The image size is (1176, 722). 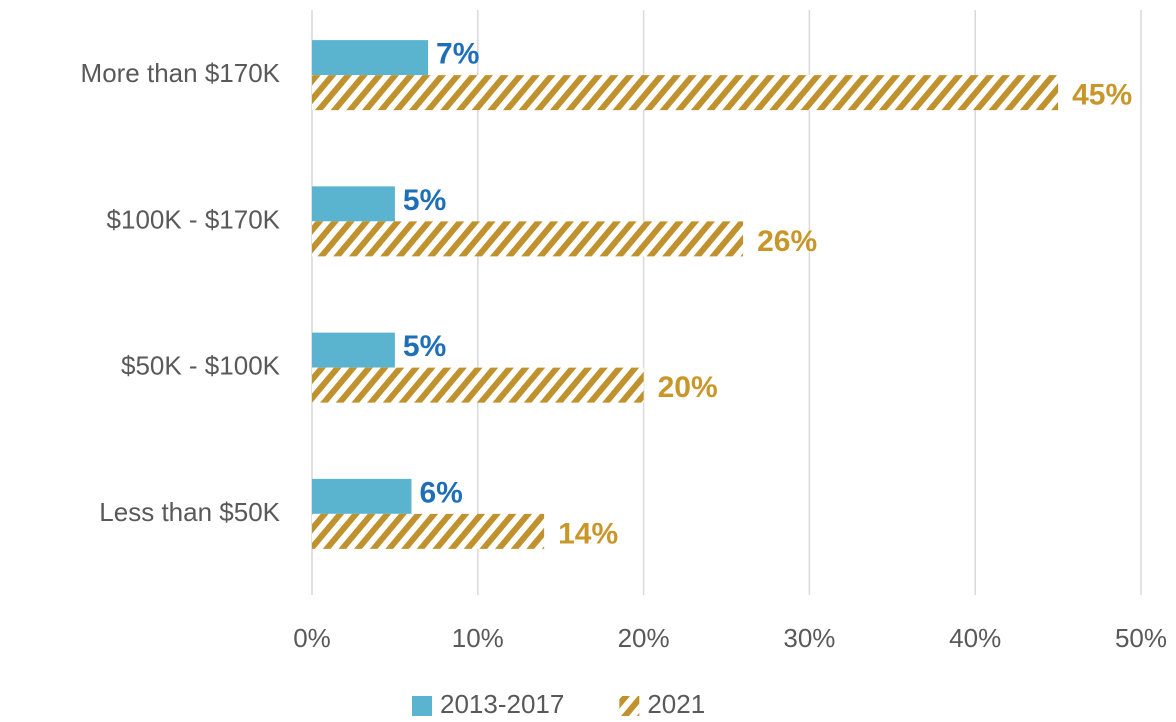 I want to click on y-tick-label: More than $170K, so click(x=181, y=73).